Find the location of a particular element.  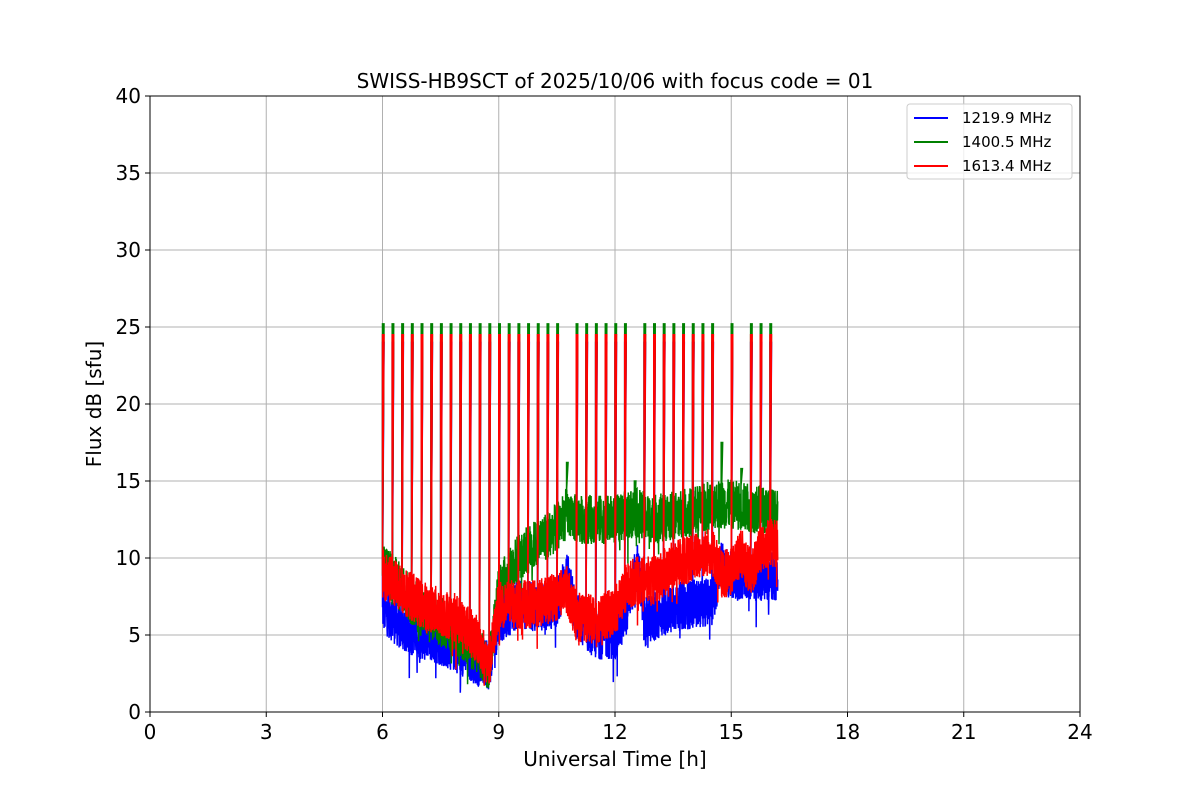

x-tick-label: 21 is located at coordinates (963, 732).